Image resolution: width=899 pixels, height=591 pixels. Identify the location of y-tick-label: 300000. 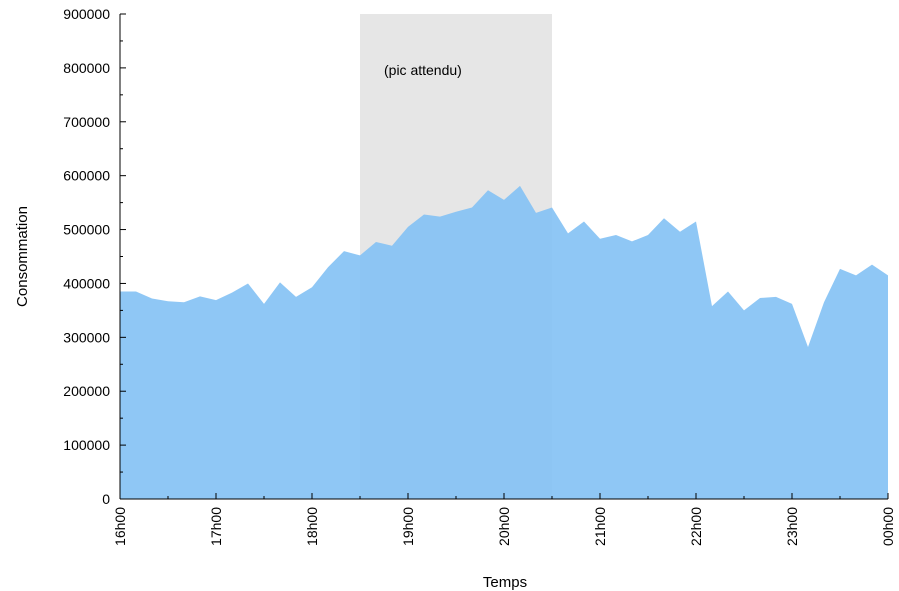
(86, 337).